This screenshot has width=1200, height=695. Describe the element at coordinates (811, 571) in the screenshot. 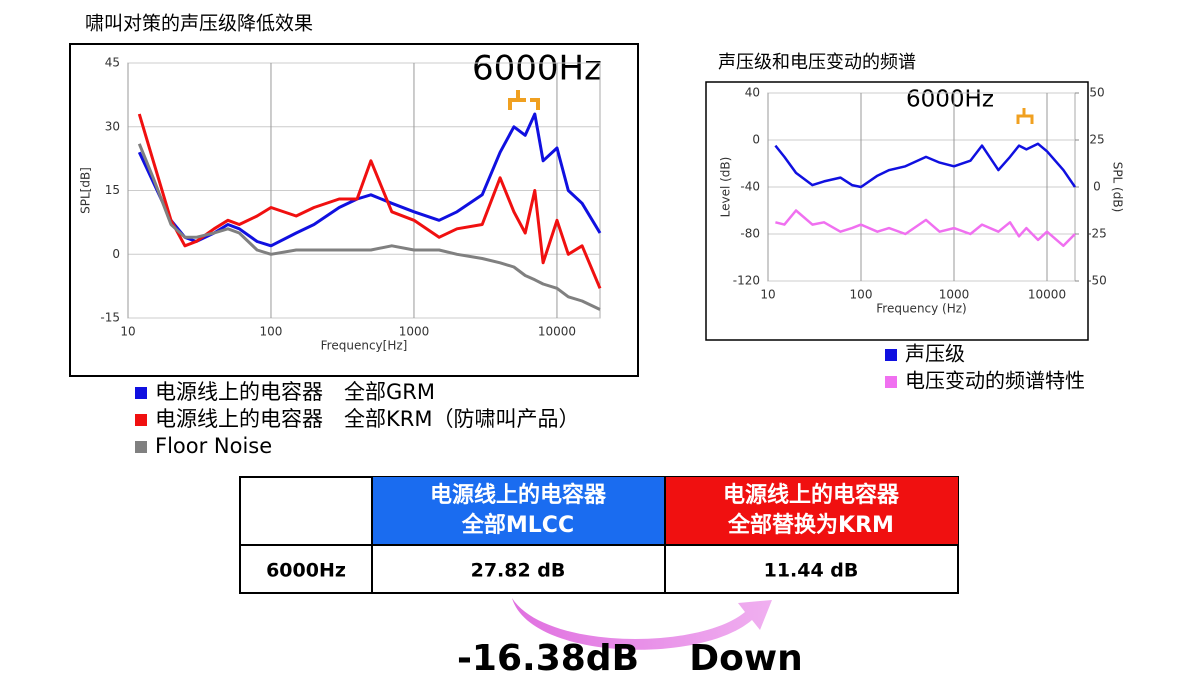

I see `cell: 11.44 dB` at that location.